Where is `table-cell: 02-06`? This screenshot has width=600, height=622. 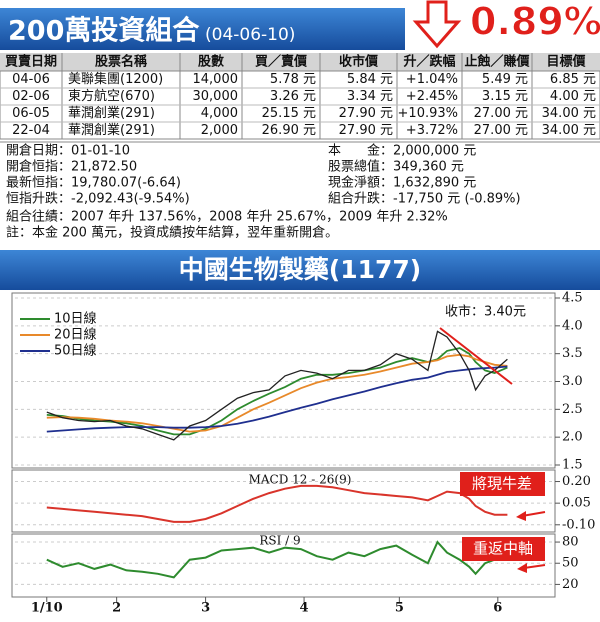 table-cell: 02-06 is located at coordinates (31, 96).